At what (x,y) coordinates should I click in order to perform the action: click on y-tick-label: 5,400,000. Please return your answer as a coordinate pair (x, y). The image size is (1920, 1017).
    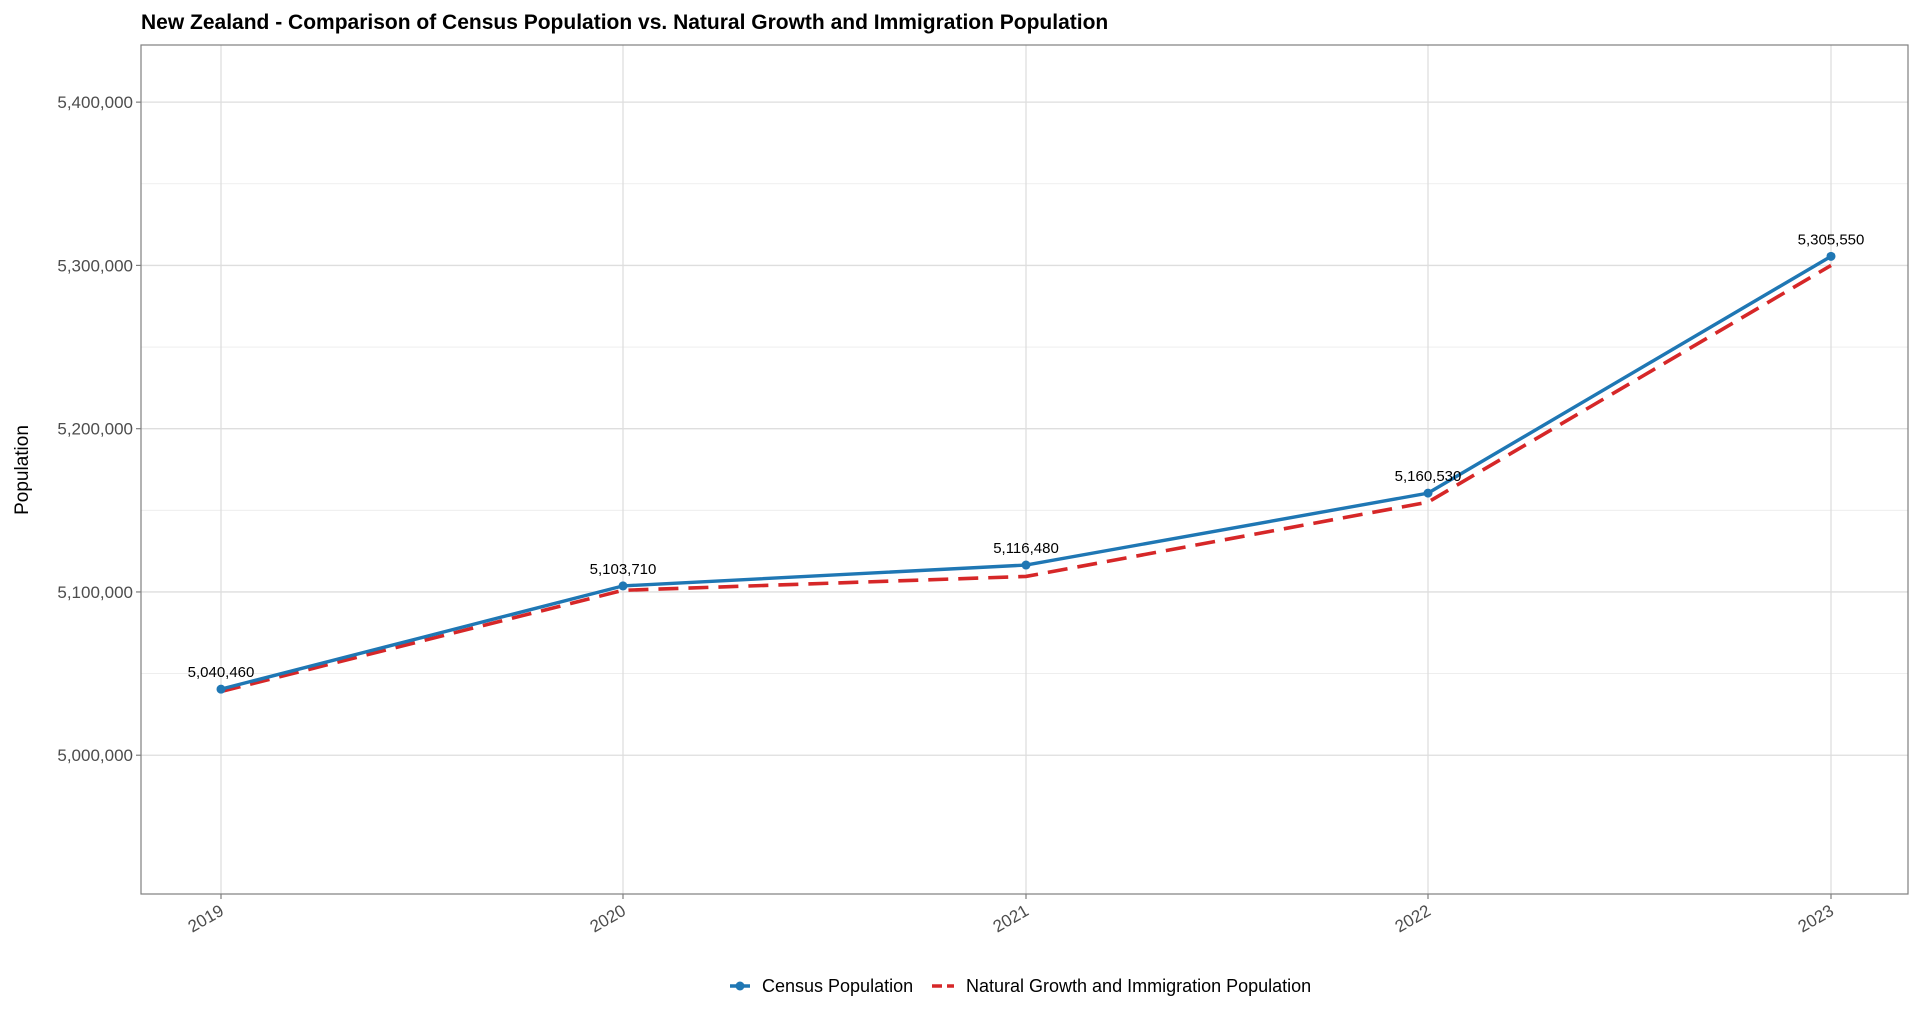
    Looking at the image, I should click on (95, 102).